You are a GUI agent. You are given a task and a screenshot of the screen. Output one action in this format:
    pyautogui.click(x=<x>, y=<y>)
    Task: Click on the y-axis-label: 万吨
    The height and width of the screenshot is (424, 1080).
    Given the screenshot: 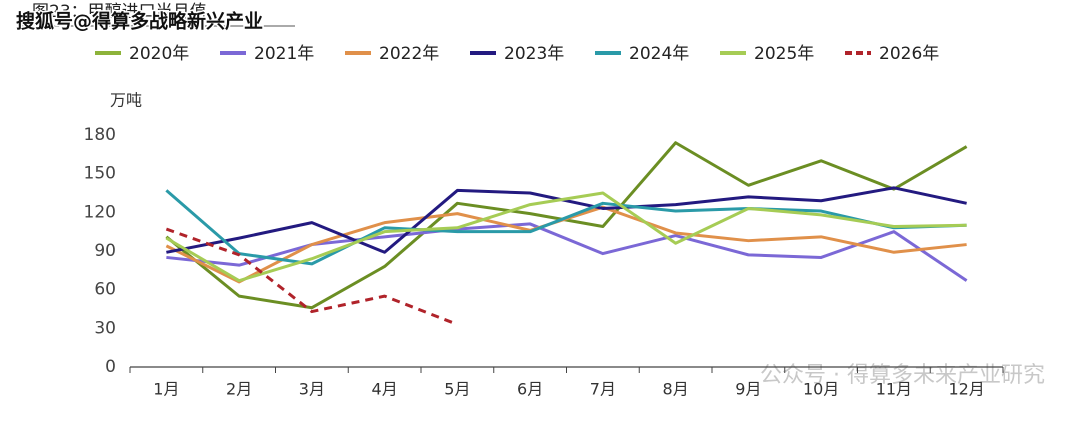 What is the action you would take?
    pyautogui.click(x=126, y=100)
    